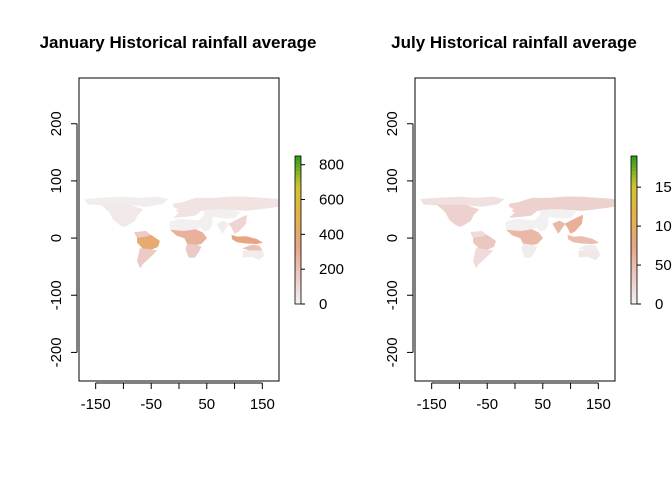 The height and width of the screenshot is (480, 672). What do you see at coordinates (525, 237) in the screenshot?
I see `land-region-central-africa` at bounding box center [525, 237].